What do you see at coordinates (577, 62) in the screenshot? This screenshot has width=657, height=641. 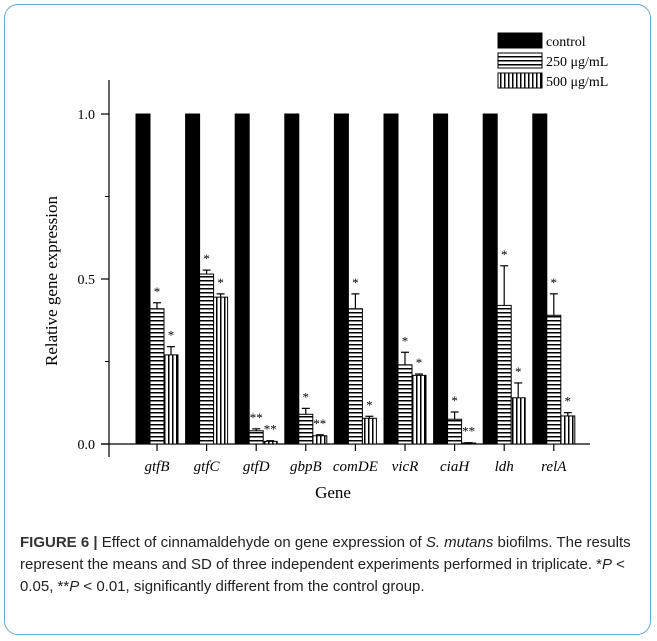 I see `legend-label: 250 μg/mL` at bounding box center [577, 62].